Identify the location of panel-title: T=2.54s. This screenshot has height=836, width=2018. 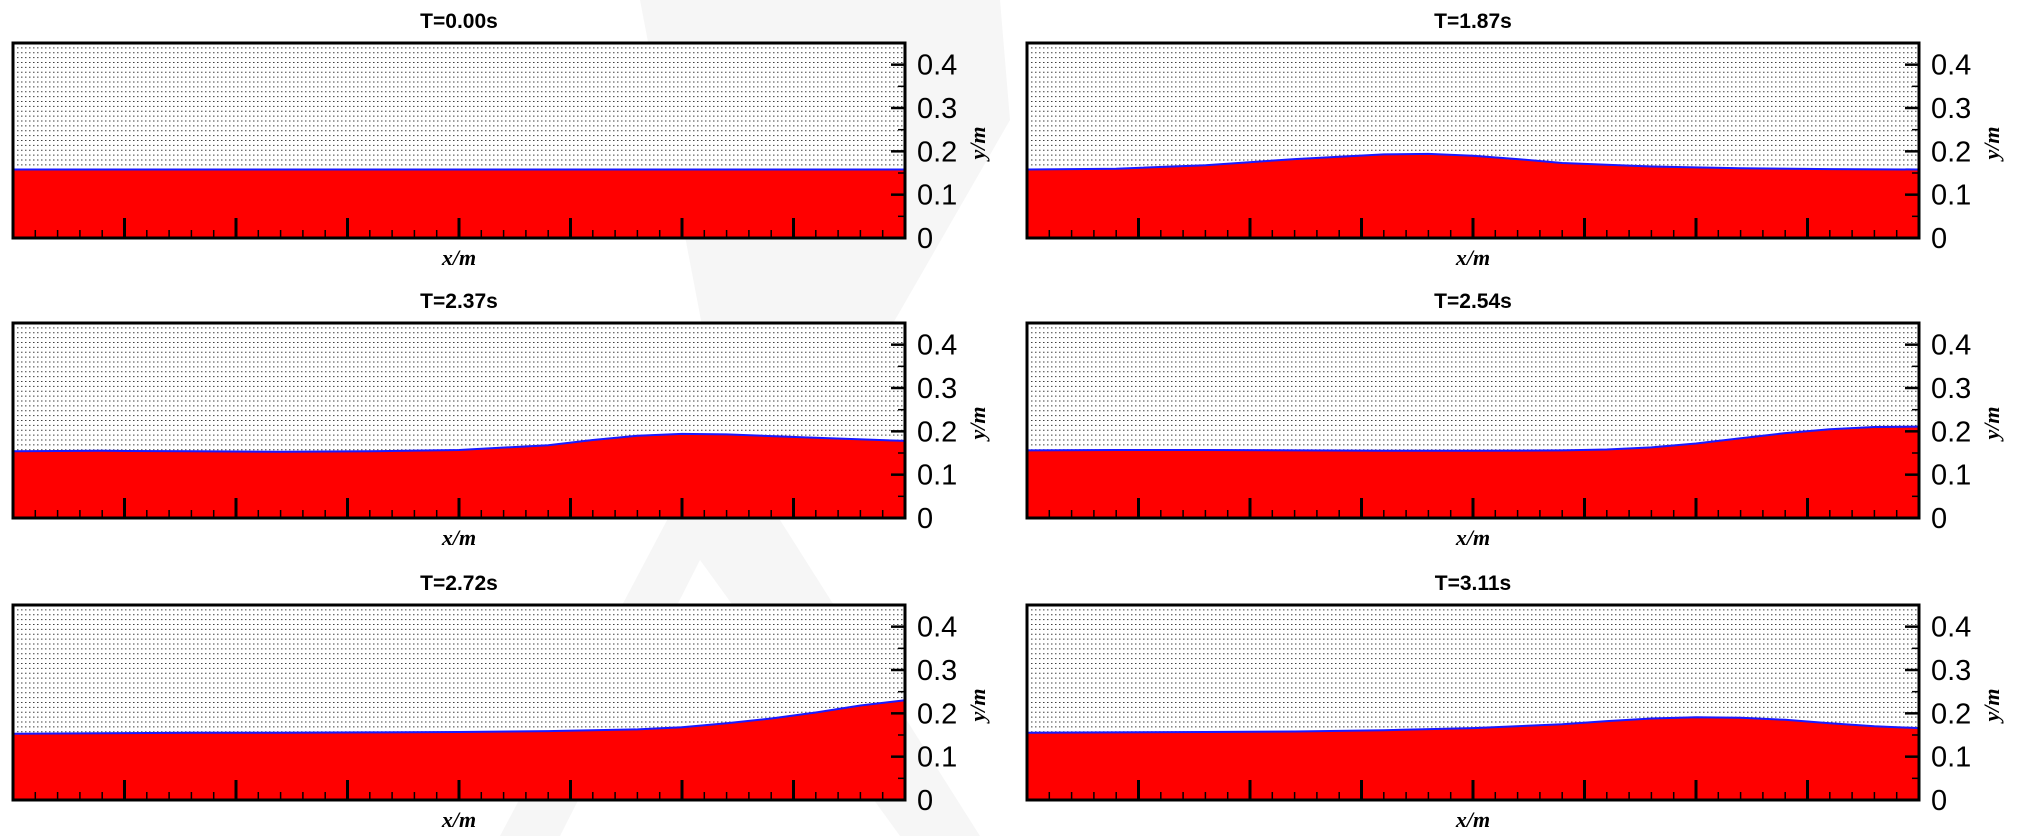
(1473, 301).